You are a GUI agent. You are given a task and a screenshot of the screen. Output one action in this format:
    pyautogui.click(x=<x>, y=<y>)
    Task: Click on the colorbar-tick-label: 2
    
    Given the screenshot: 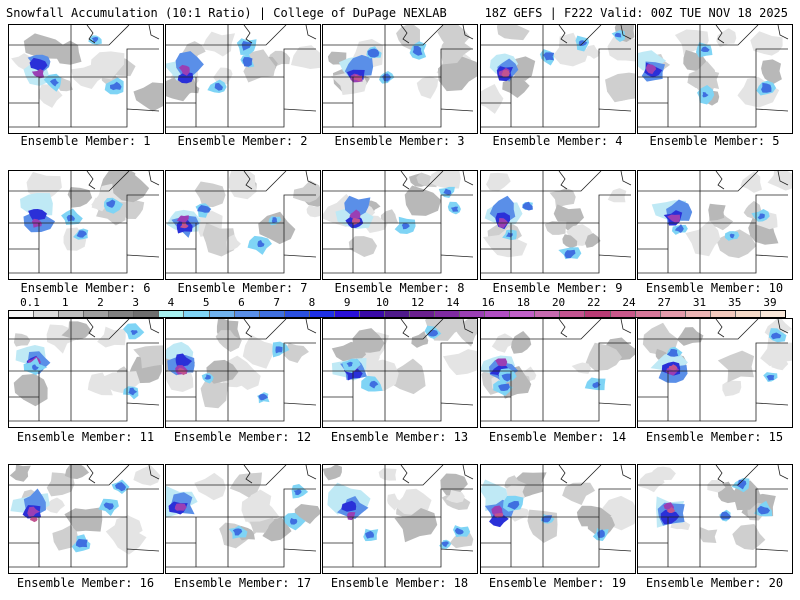 What is the action you would take?
    pyautogui.click(x=100, y=302)
    